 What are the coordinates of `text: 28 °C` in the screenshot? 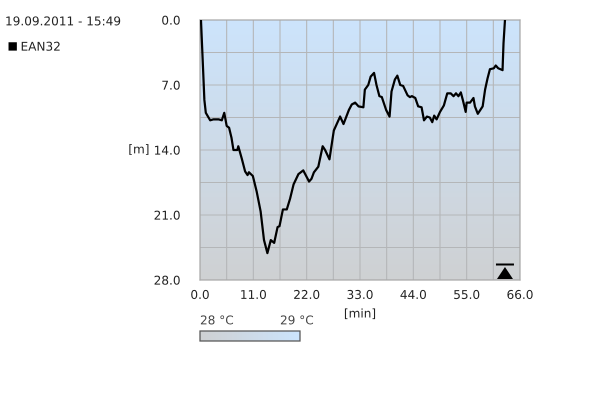 It's located at (217, 320).